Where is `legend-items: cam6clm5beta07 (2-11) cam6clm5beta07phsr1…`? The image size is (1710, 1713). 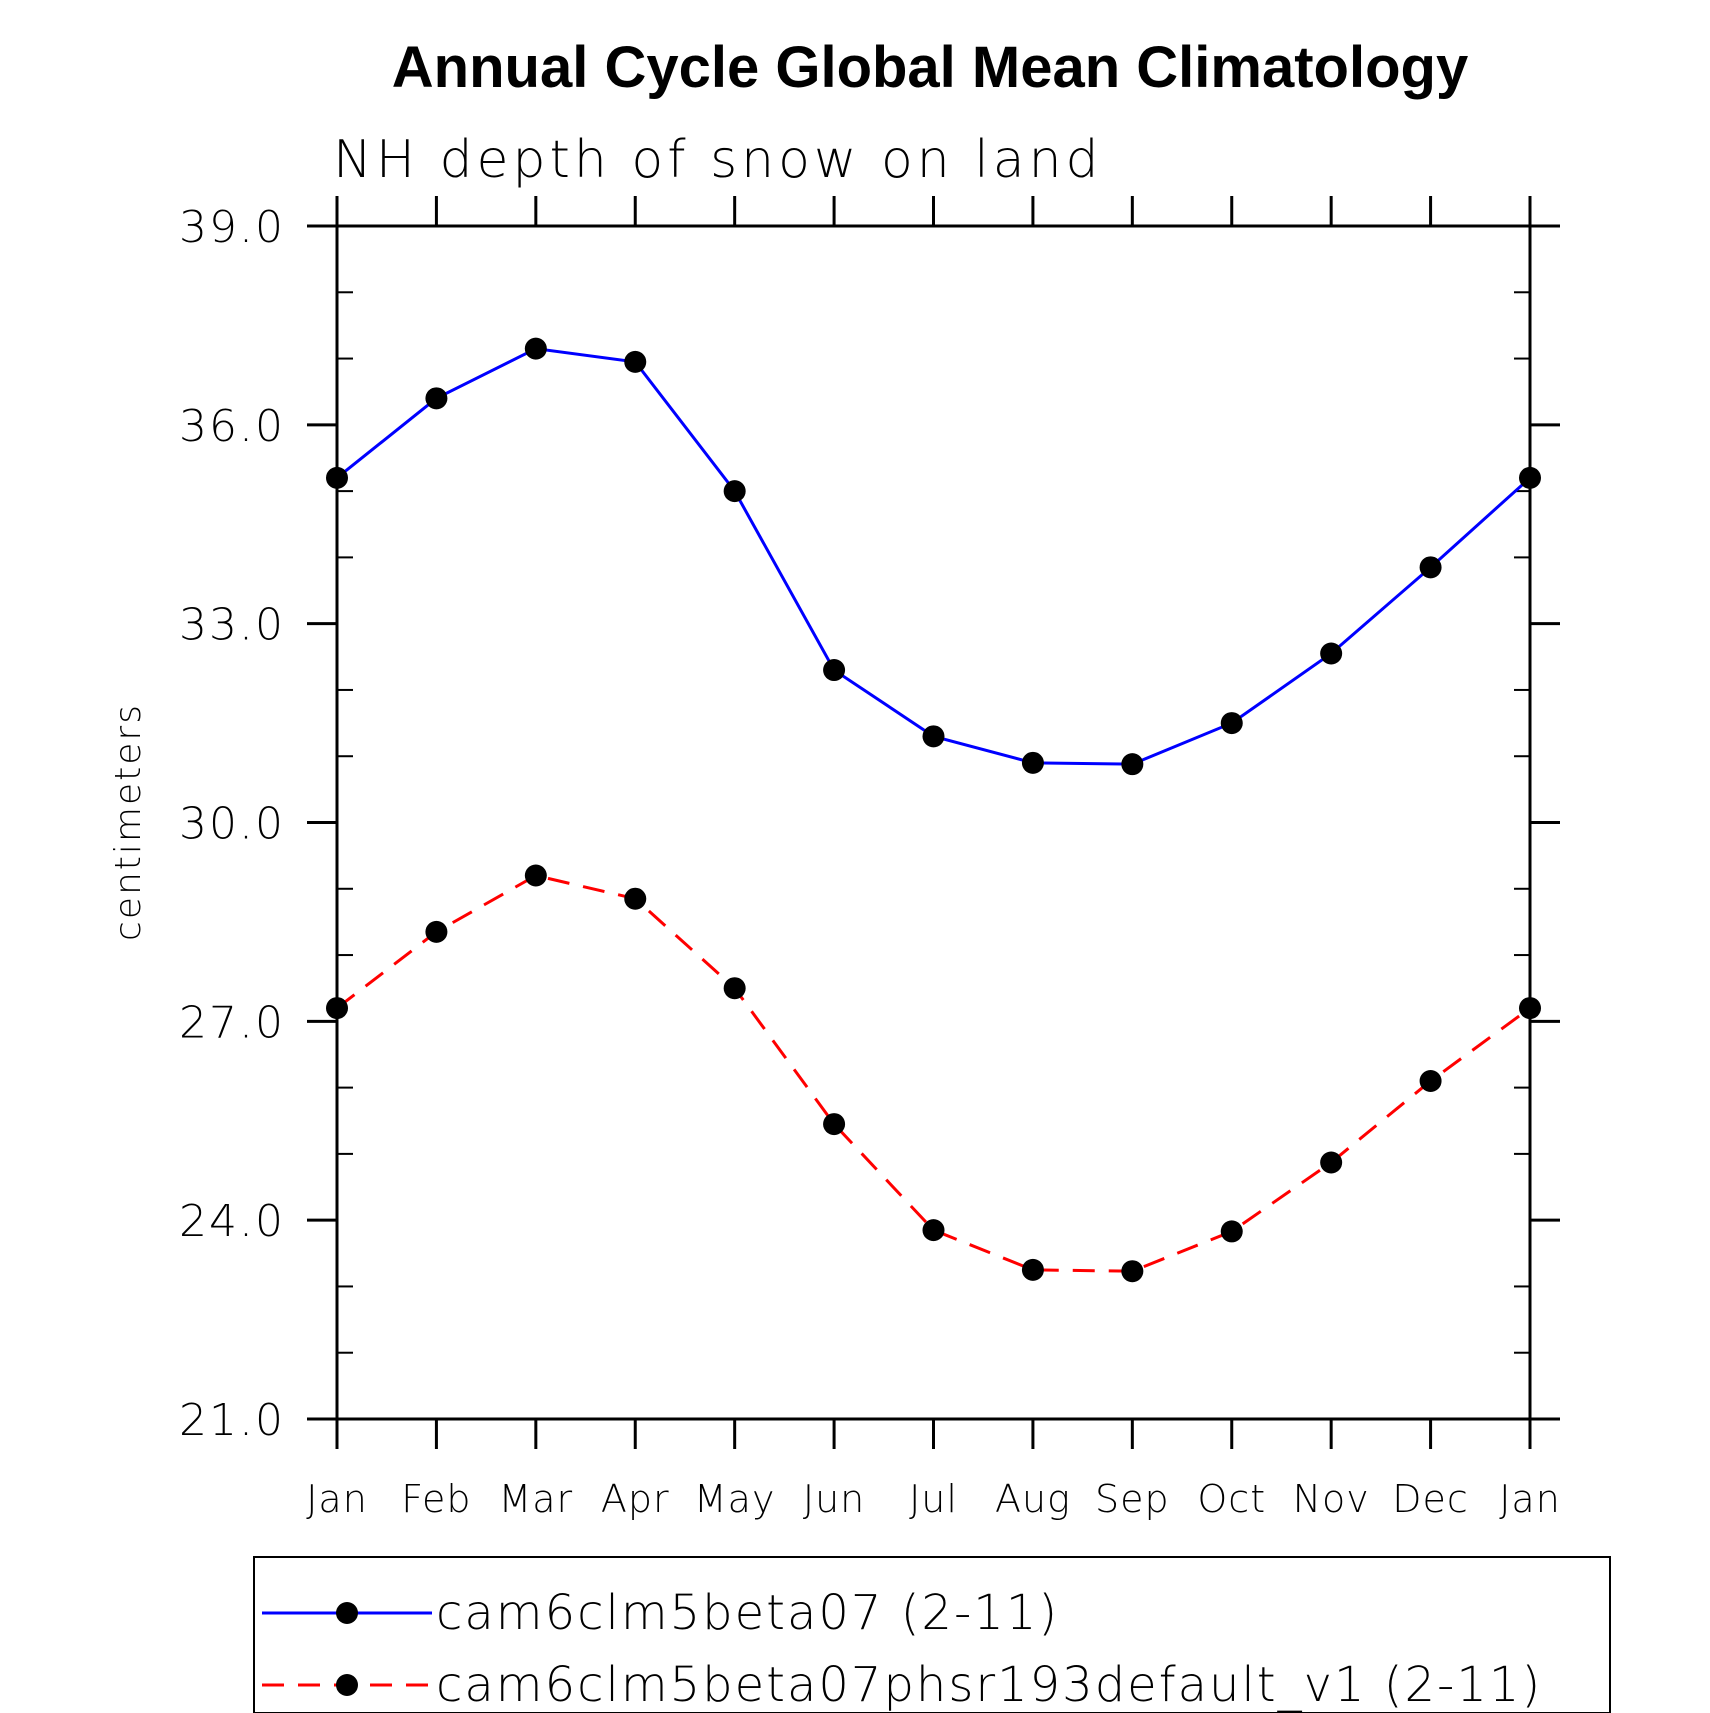 legend-items: cam6clm5beta07 (2-11) cam6clm5beta07phsr1… is located at coordinates (902, 1649).